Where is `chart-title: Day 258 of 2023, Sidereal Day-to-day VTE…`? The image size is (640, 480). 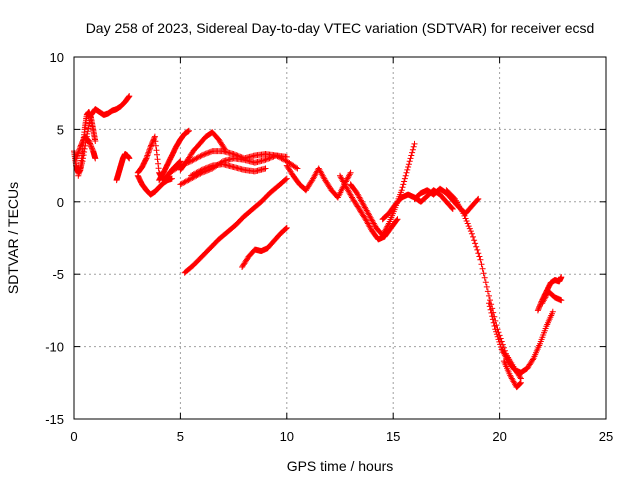
chart-title: Day 258 of 2023, Sidereal Day-to-day VTE… is located at coordinates (340, 28).